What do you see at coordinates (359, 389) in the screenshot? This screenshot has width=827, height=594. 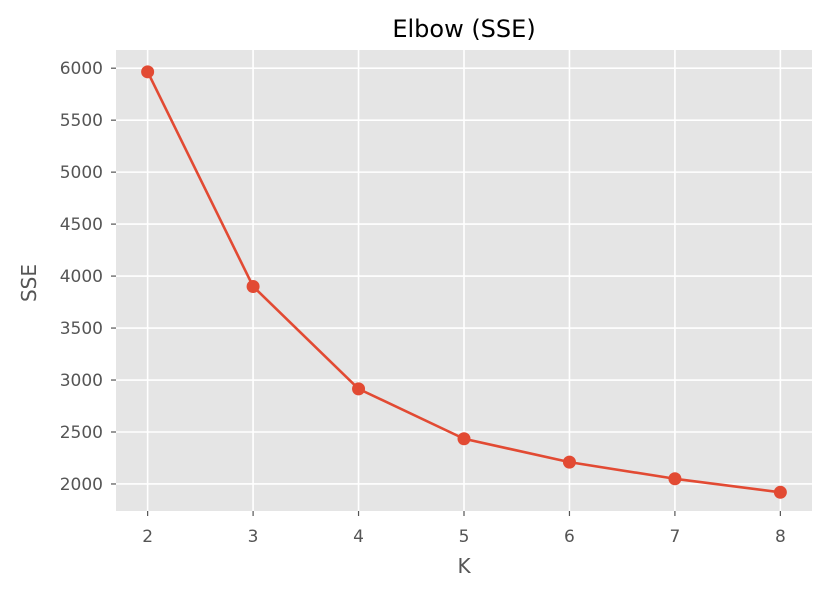 I see `data-point-k4` at bounding box center [359, 389].